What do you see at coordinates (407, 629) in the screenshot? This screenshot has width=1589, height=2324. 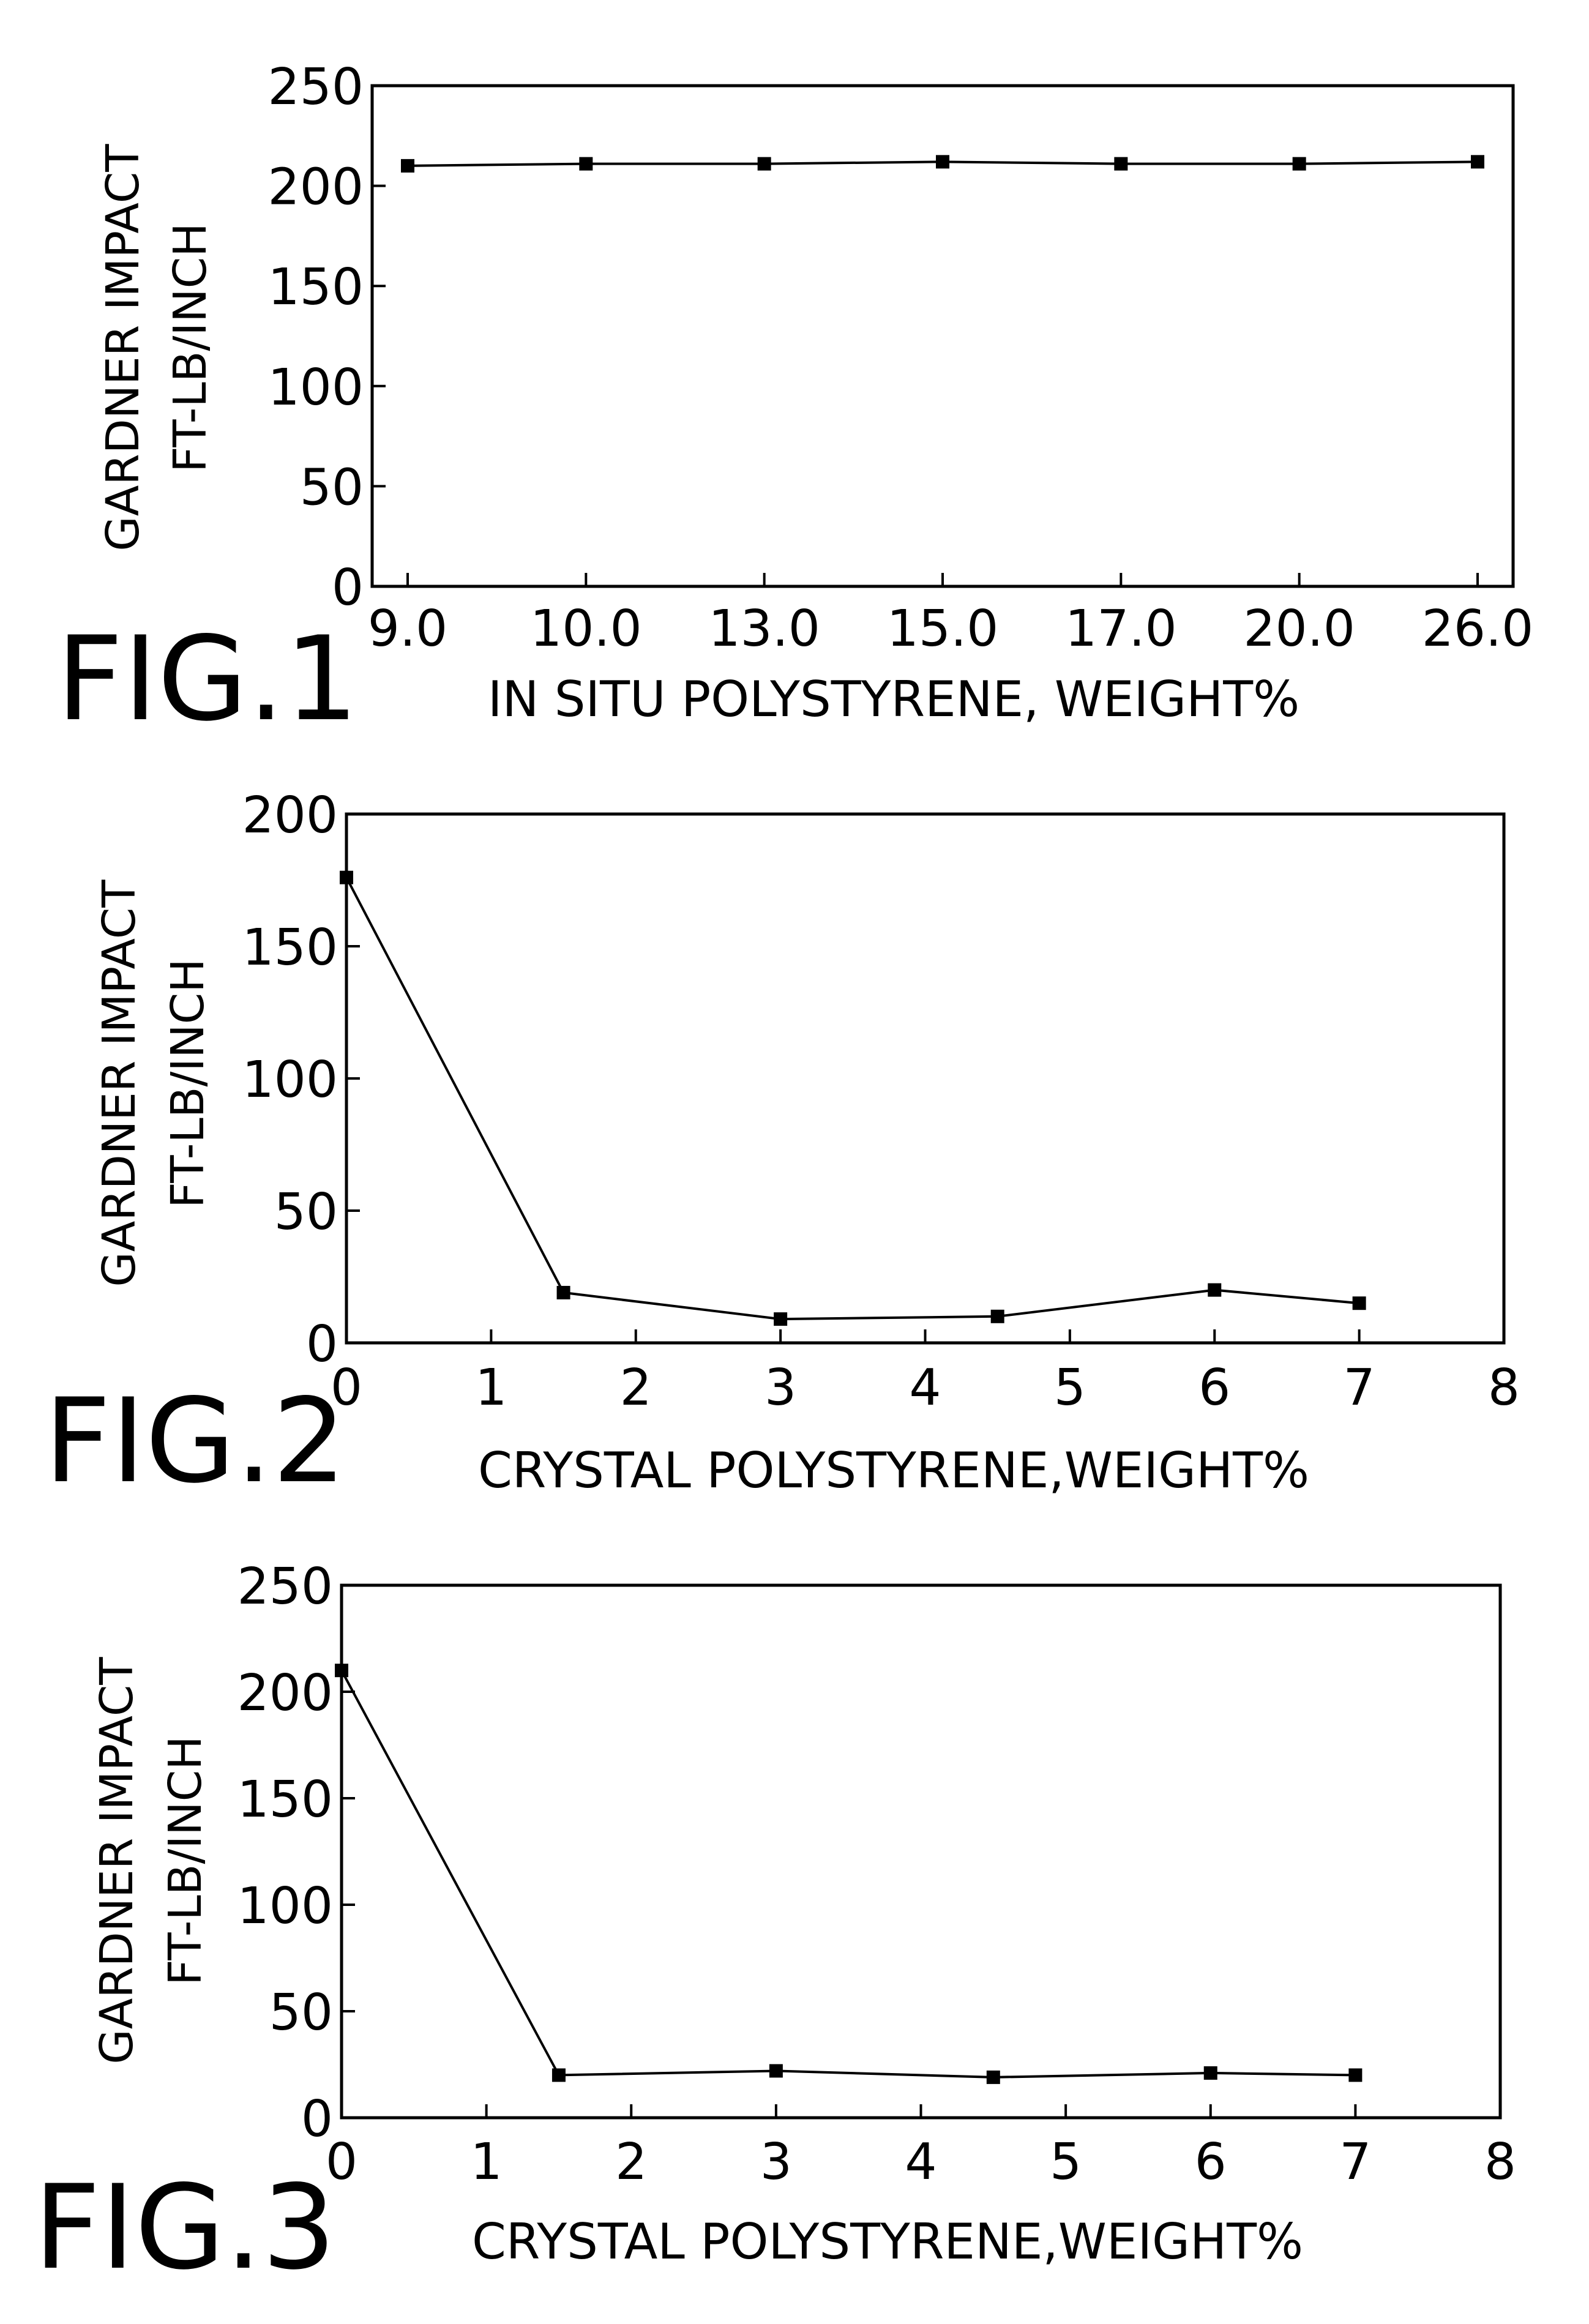 I see `x-tick-label: 9.0` at bounding box center [407, 629].